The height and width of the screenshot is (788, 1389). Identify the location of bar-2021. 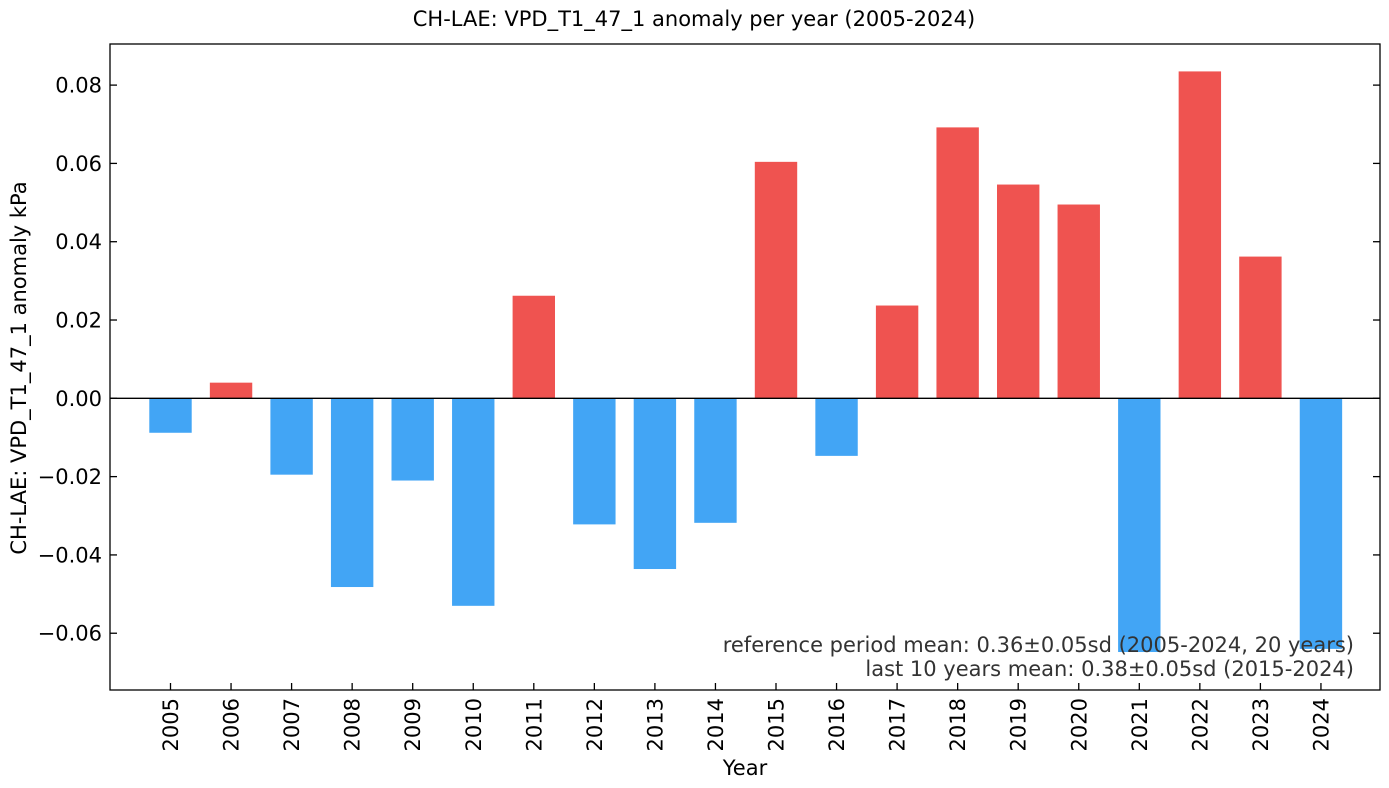
(1139, 525).